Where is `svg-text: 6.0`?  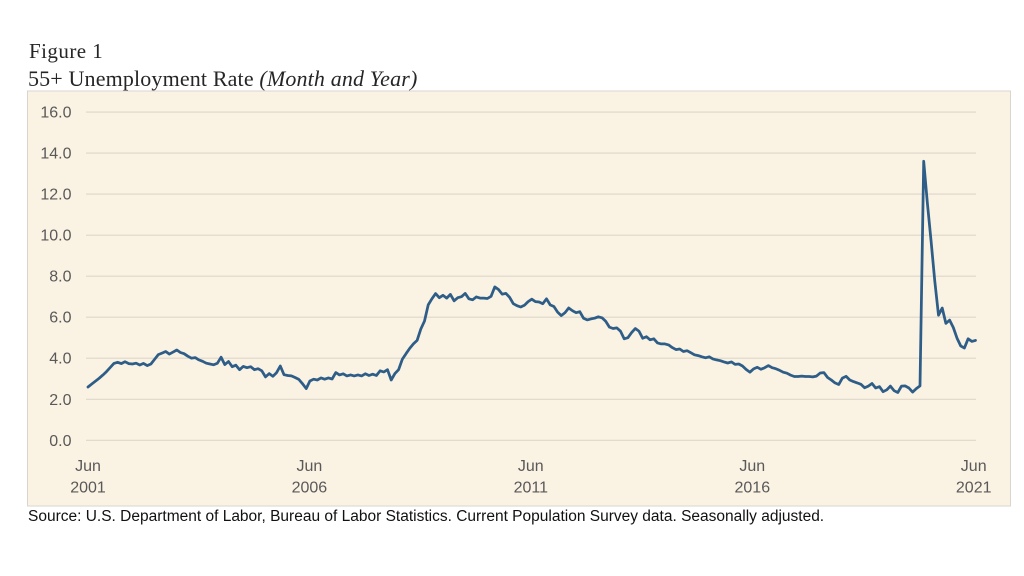 svg-text: 6.0 is located at coordinates (60, 318).